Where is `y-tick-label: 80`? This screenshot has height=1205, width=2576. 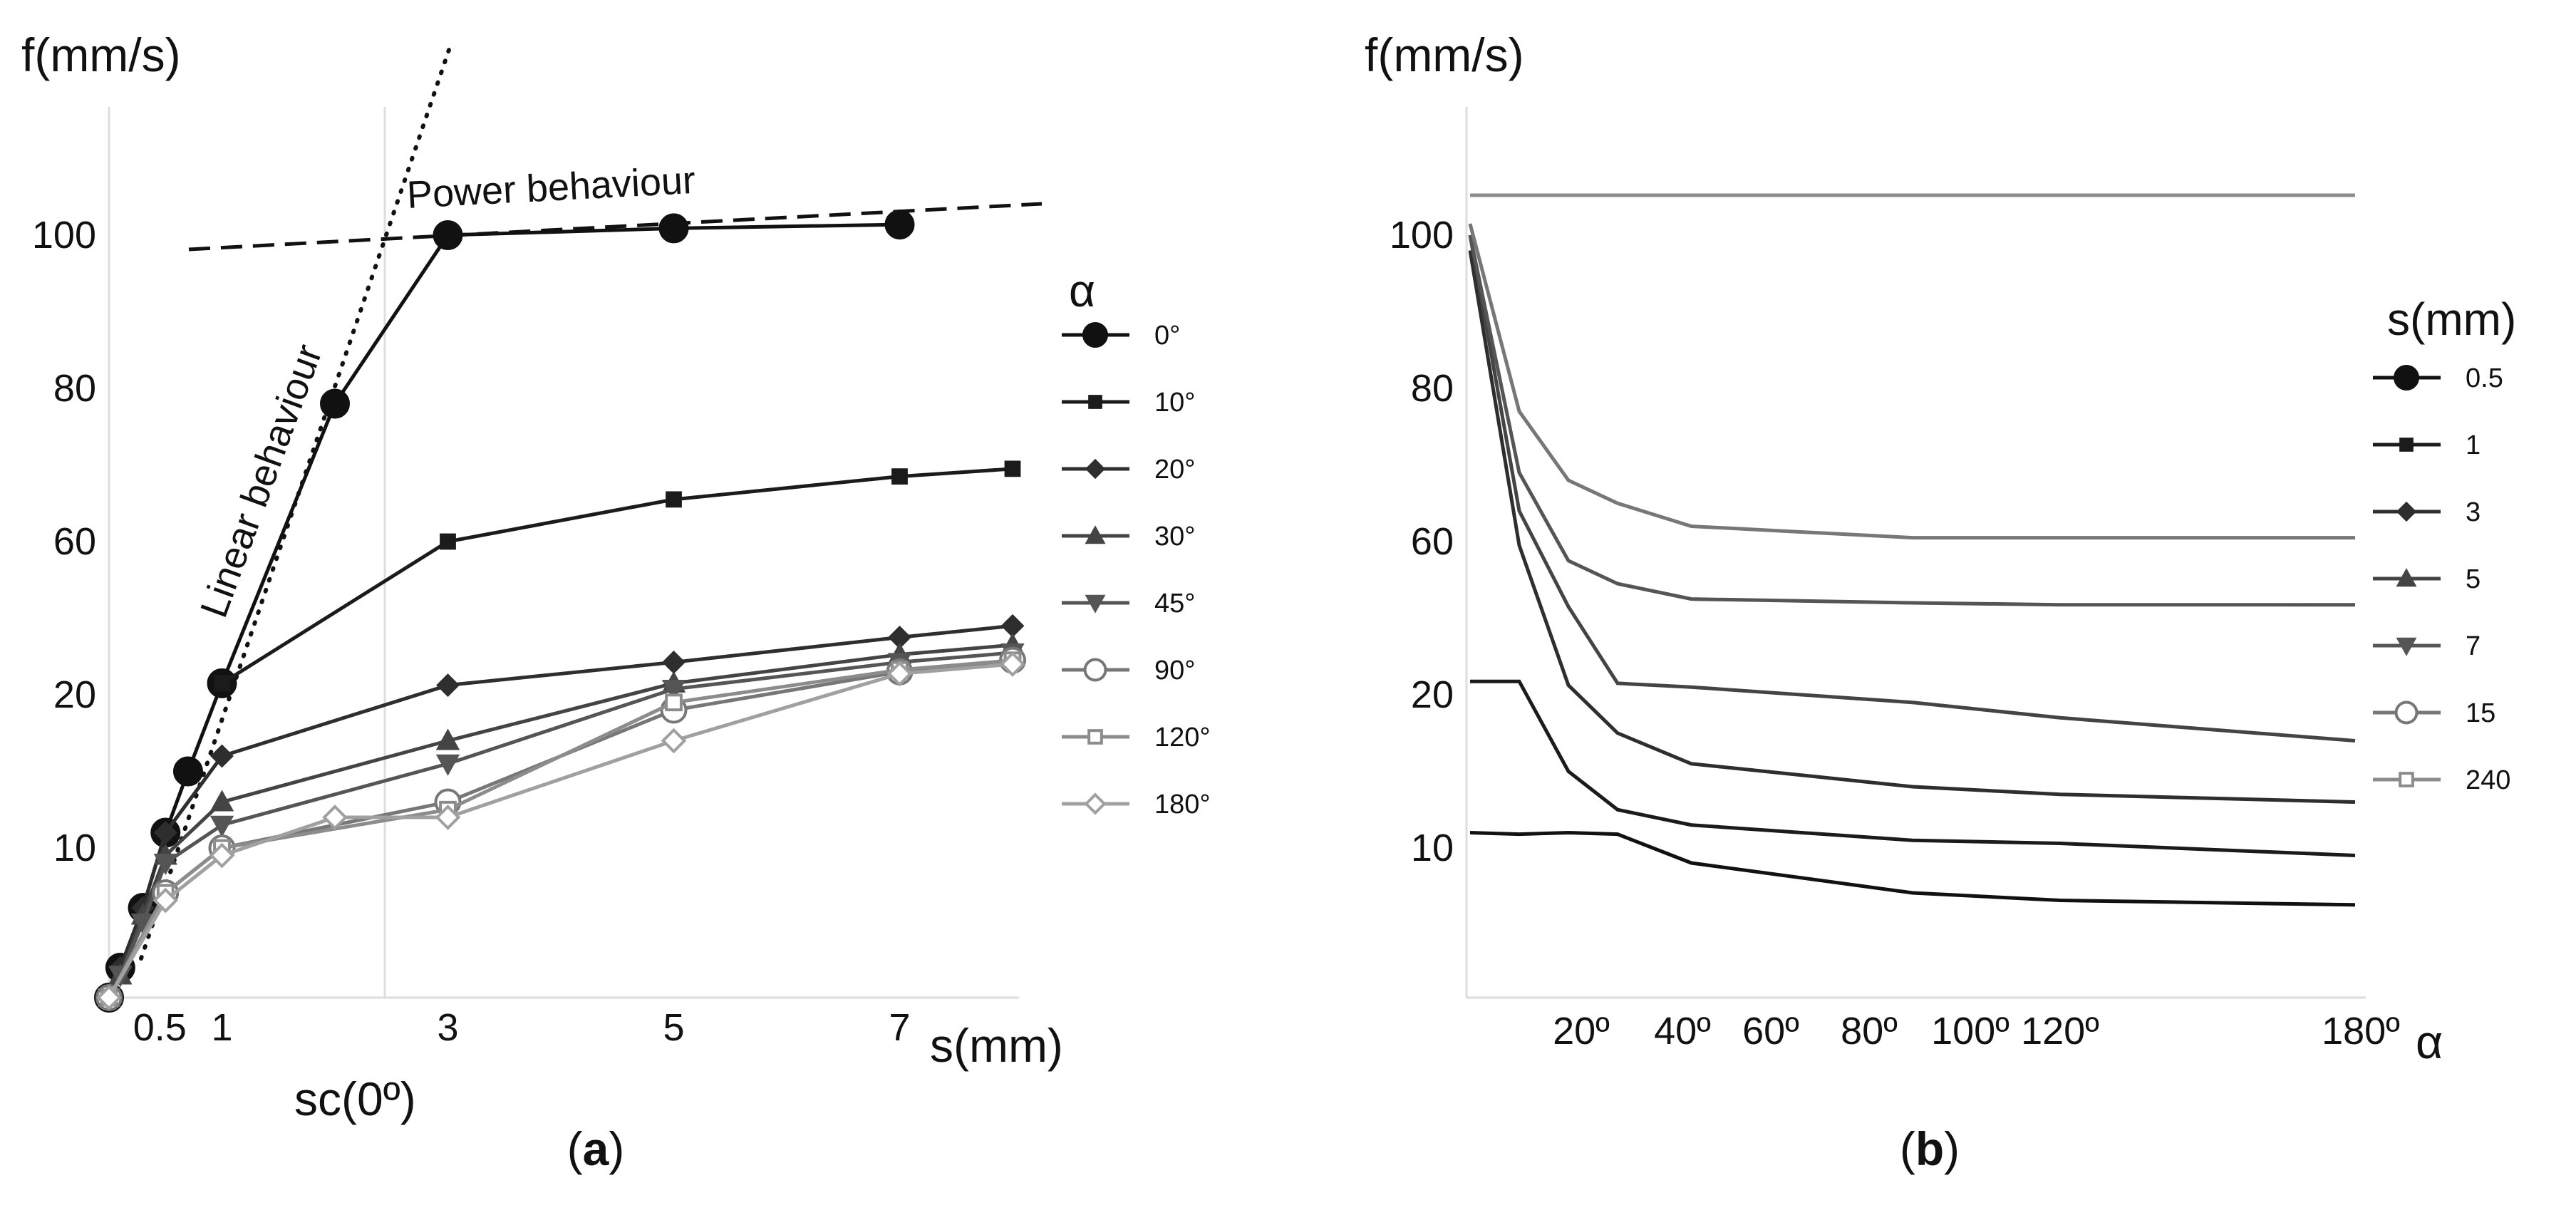
y-tick-label: 80 is located at coordinates (1432, 388).